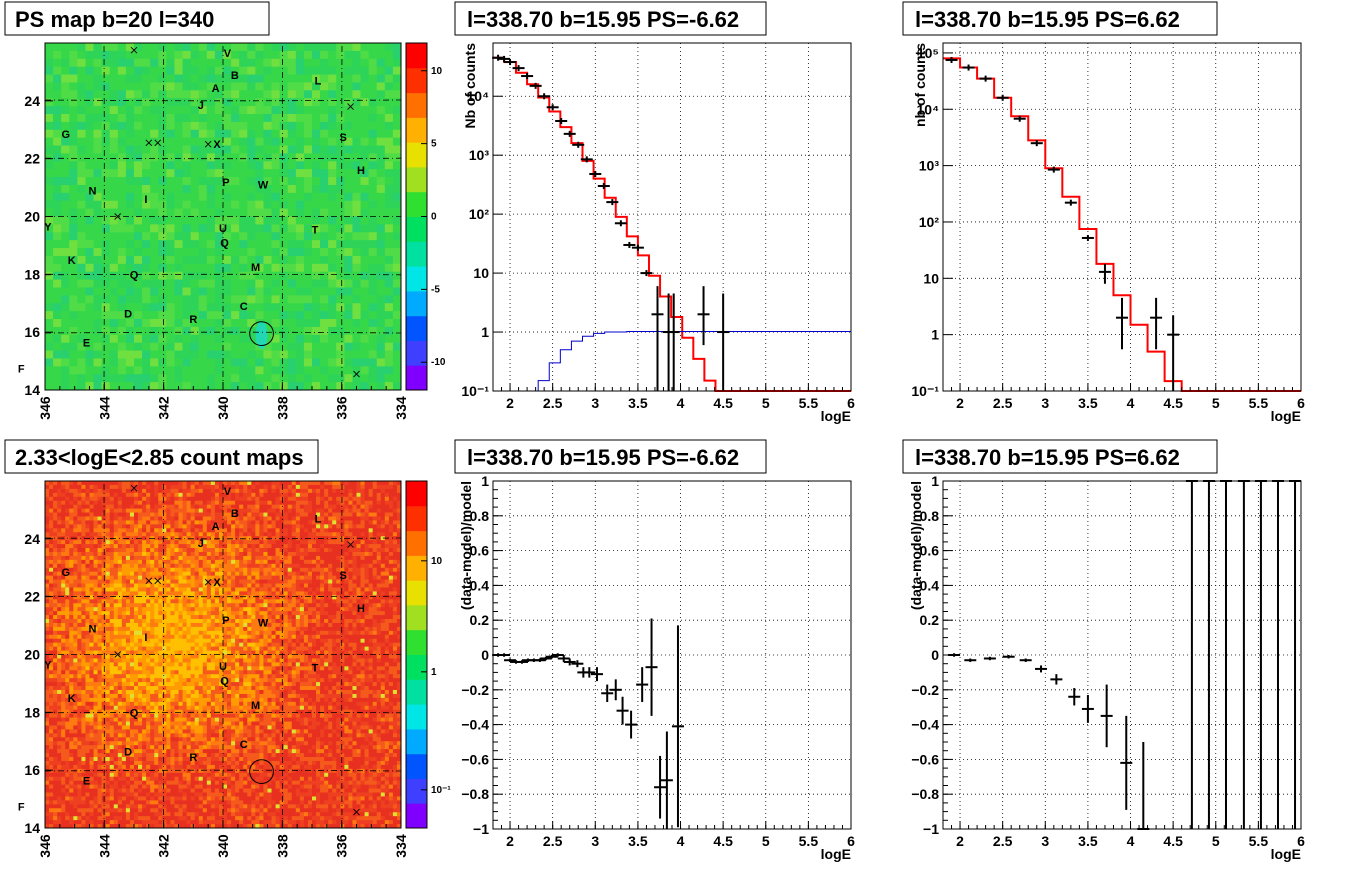  I want to click on colorbar-segment, so click(416, 80).